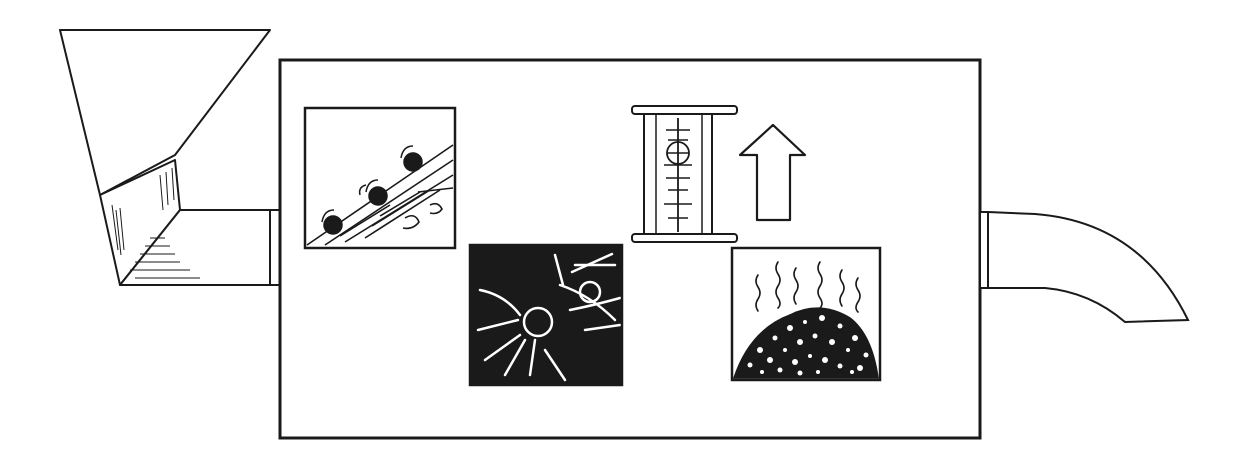  I want to click on gear-crusher-panel, so click(546, 315).